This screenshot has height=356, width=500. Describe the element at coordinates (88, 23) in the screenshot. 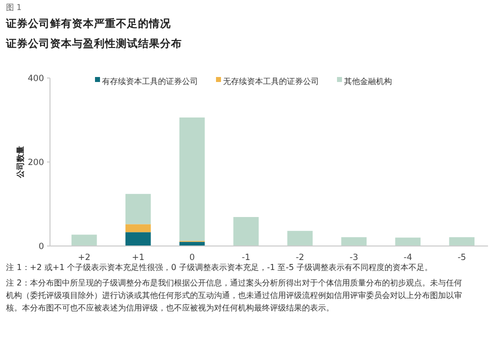

I see `chart-title: 证券公司鲜有资本严重不足的情况` at that location.